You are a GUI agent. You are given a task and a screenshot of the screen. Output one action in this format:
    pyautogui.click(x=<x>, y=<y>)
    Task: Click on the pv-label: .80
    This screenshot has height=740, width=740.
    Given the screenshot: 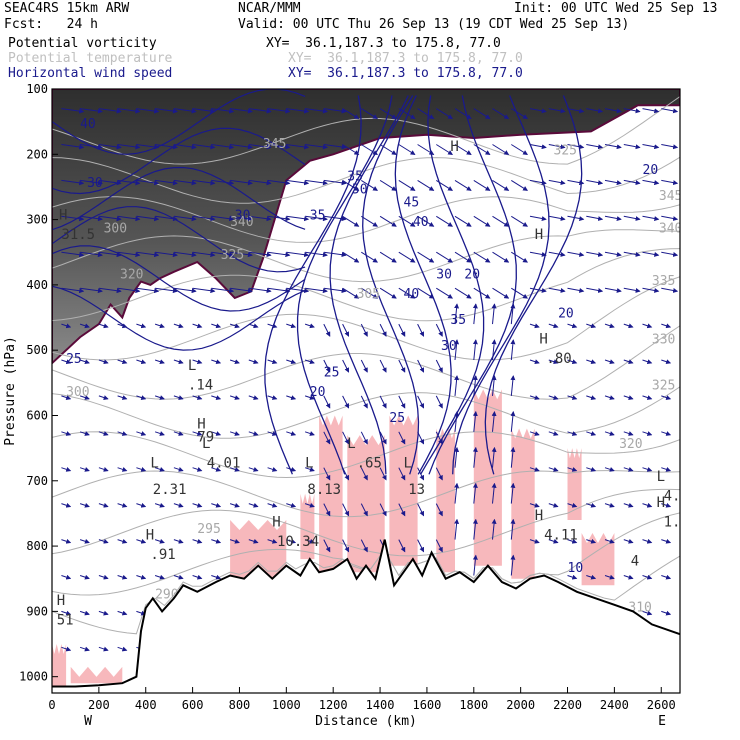 What is the action you would take?
    pyautogui.click(x=558, y=359)
    